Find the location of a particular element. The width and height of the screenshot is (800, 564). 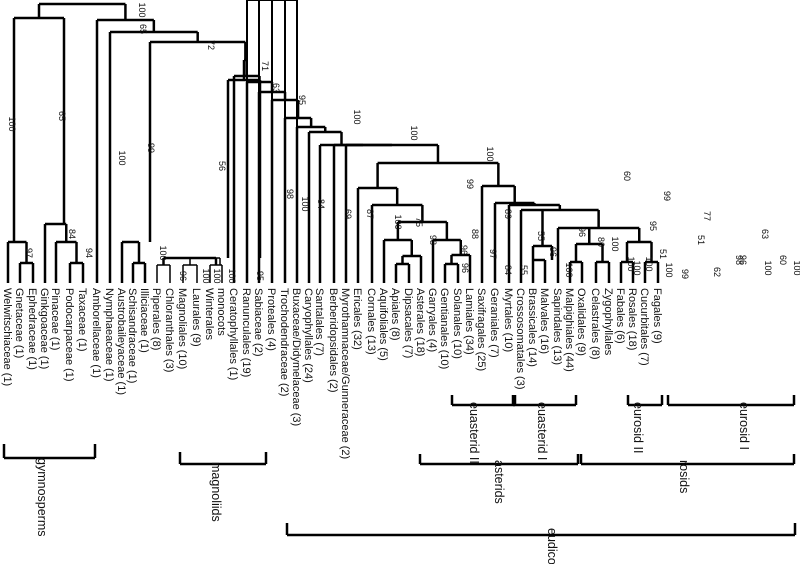

taxon-label: Dipsacales (7) is located at coordinates (408, 323).